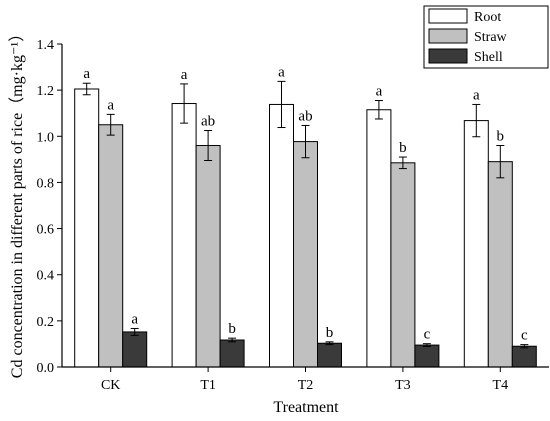 This screenshot has height=421, width=550. I want to click on y-tick-label: 0.2, so click(46, 322).